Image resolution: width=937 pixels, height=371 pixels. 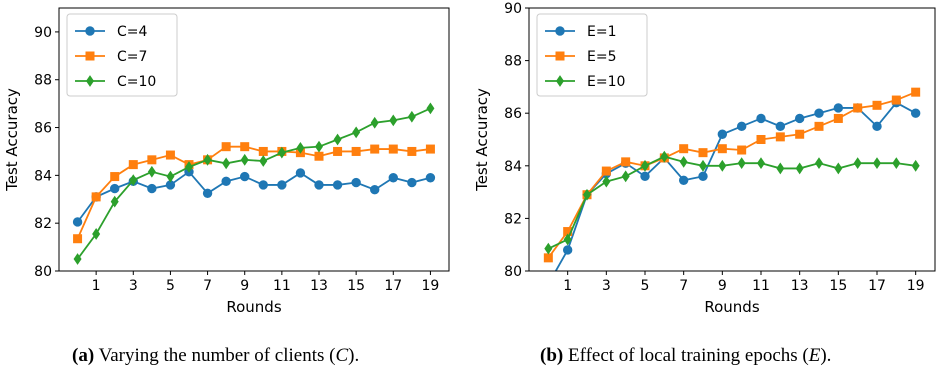 What do you see at coordinates (513, 219) in the screenshot?
I see `y-tick-label: 82` at bounding box center [513, 219].